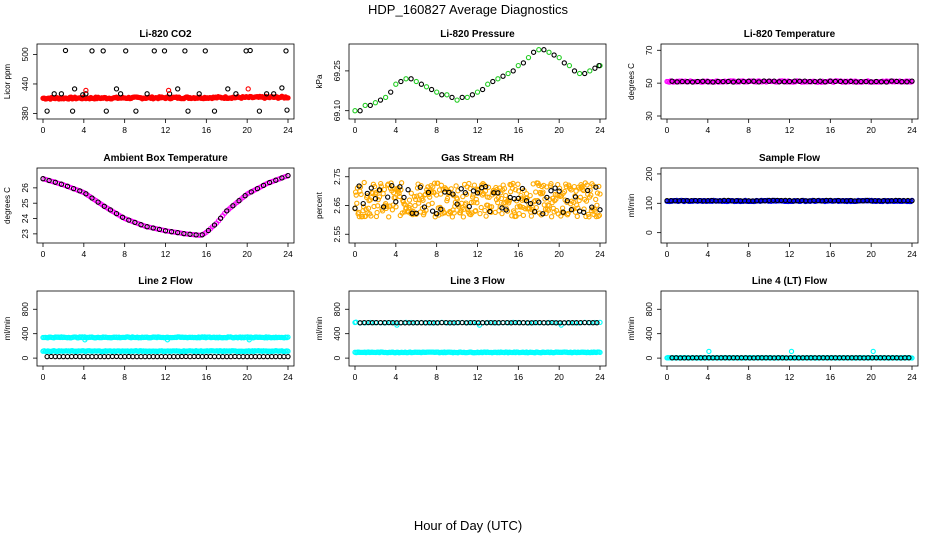 This screenshot has width=936, height=540. What do you see at coordinates (649, 116) in the screenshot?
I see `y-tick-label: 30` at bounding box center [649, 116].